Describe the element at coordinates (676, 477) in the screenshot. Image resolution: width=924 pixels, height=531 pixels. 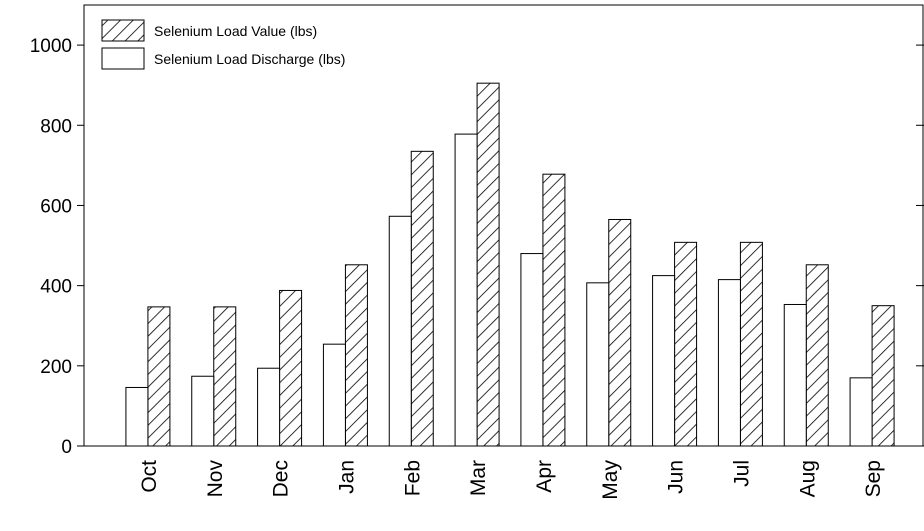
I see `x-tick-label: Jun` at that location.